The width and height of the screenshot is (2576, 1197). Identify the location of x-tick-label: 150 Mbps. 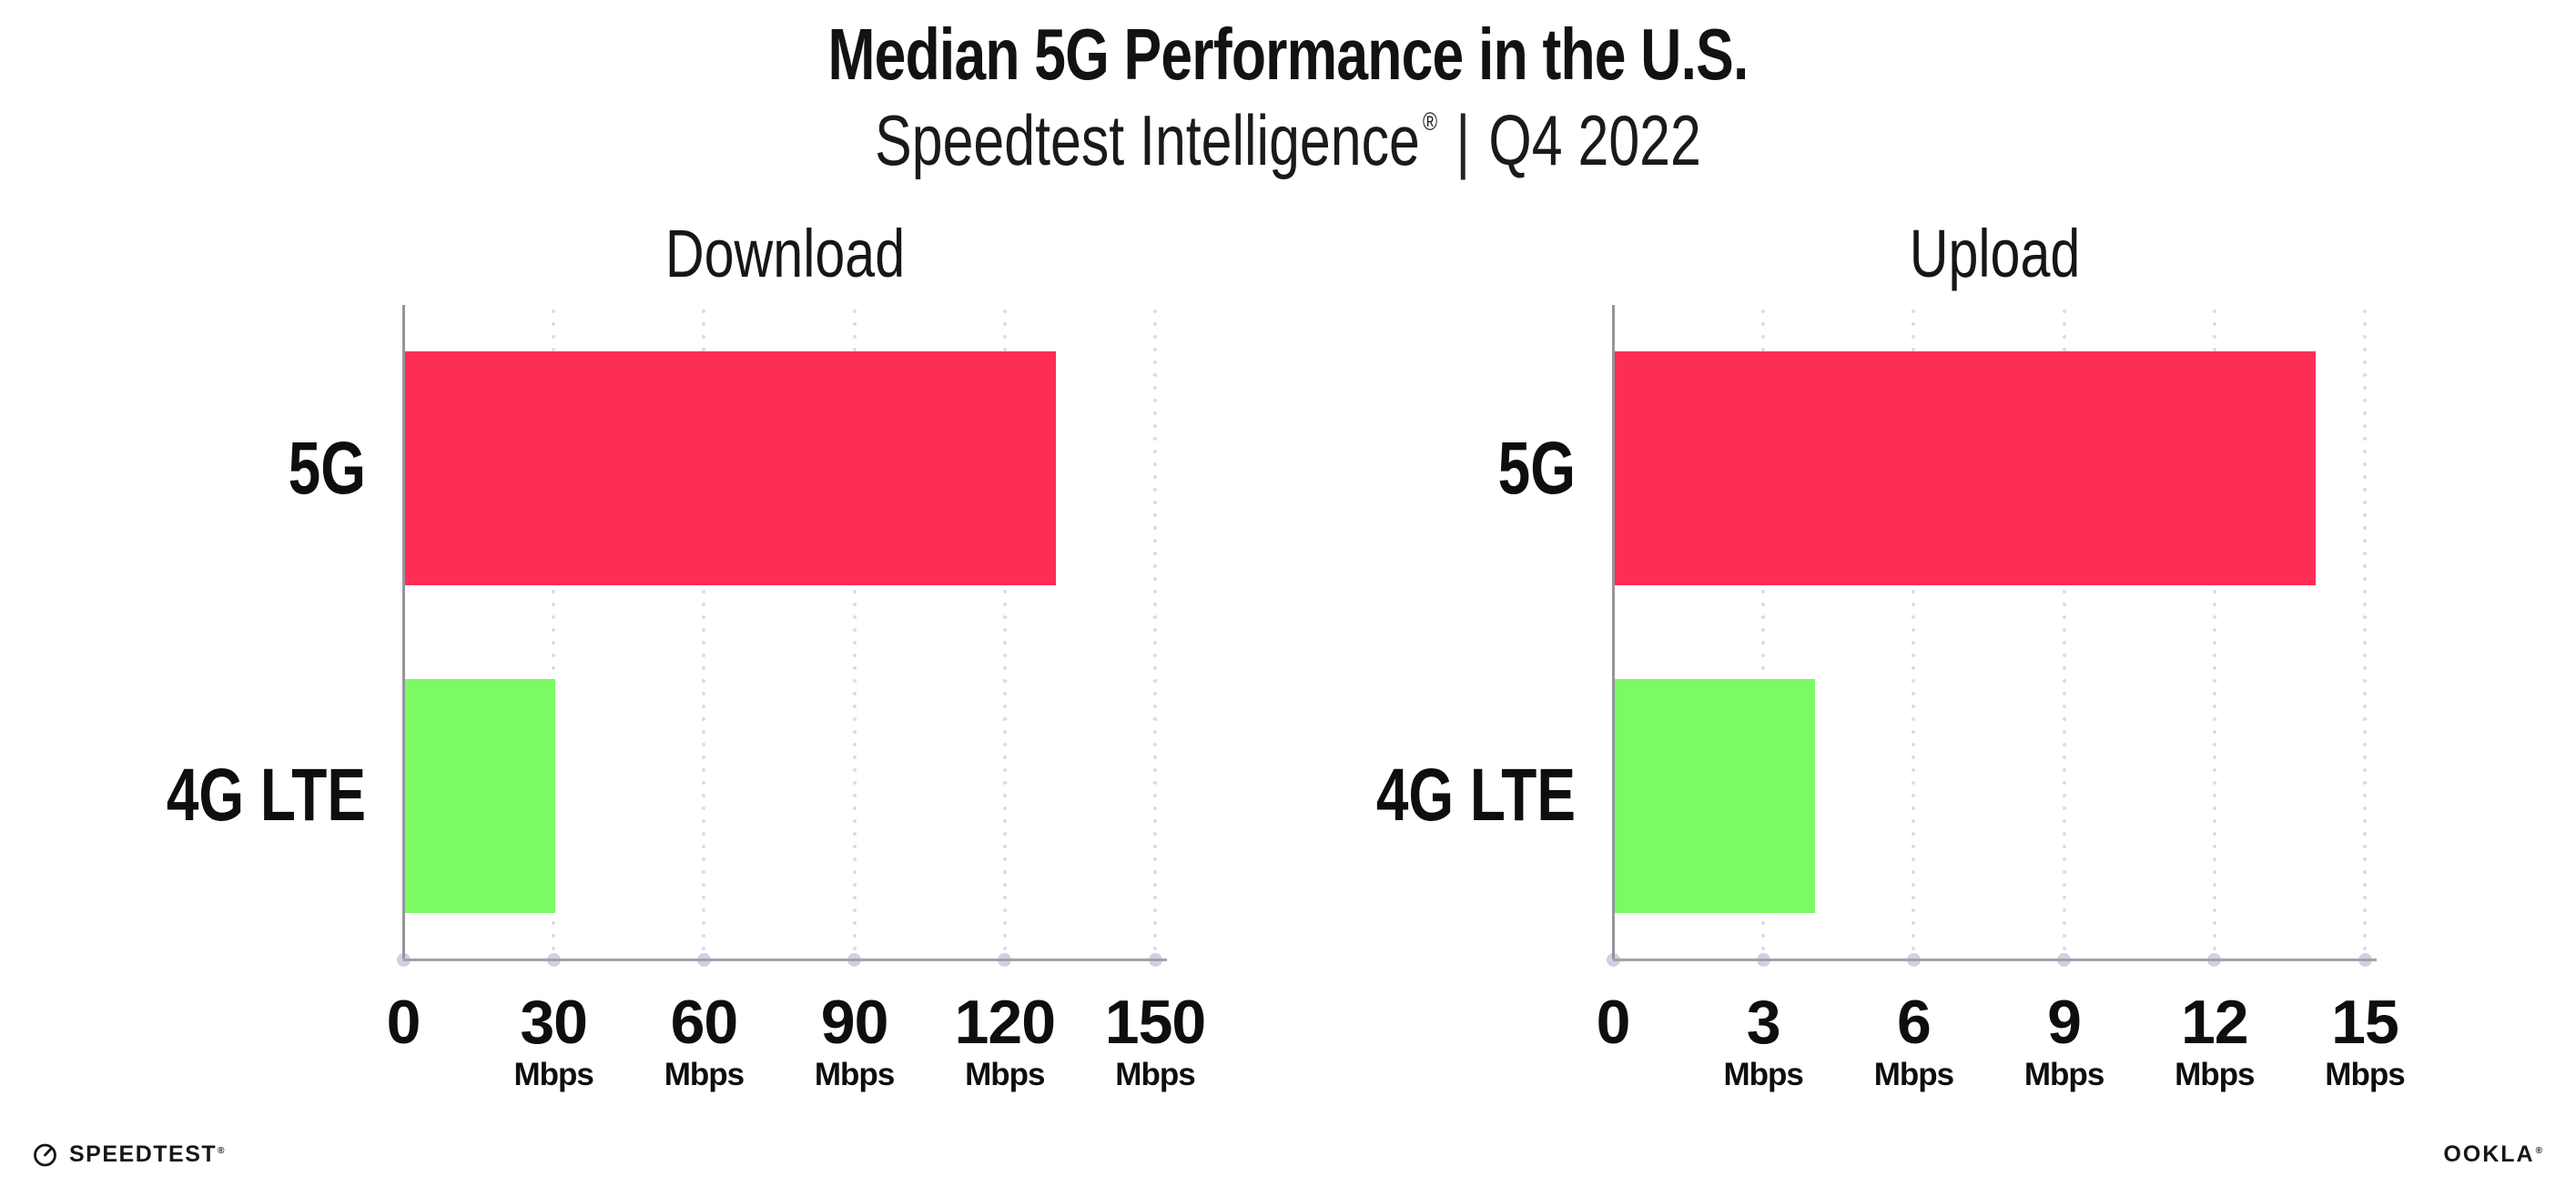
(1155, 1040).